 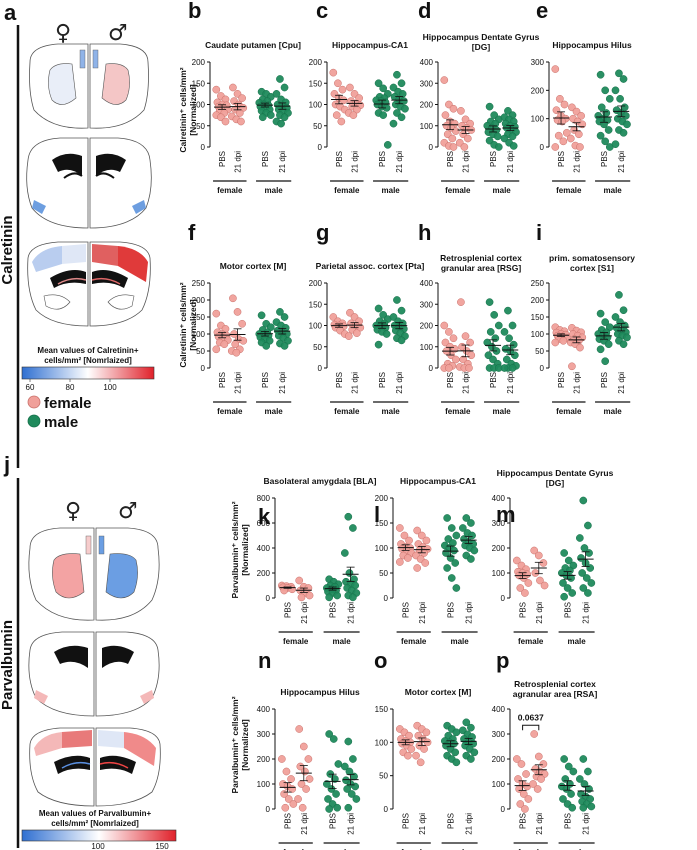 I want to click on panel-letter-k: k, so click(x=264, y=516).